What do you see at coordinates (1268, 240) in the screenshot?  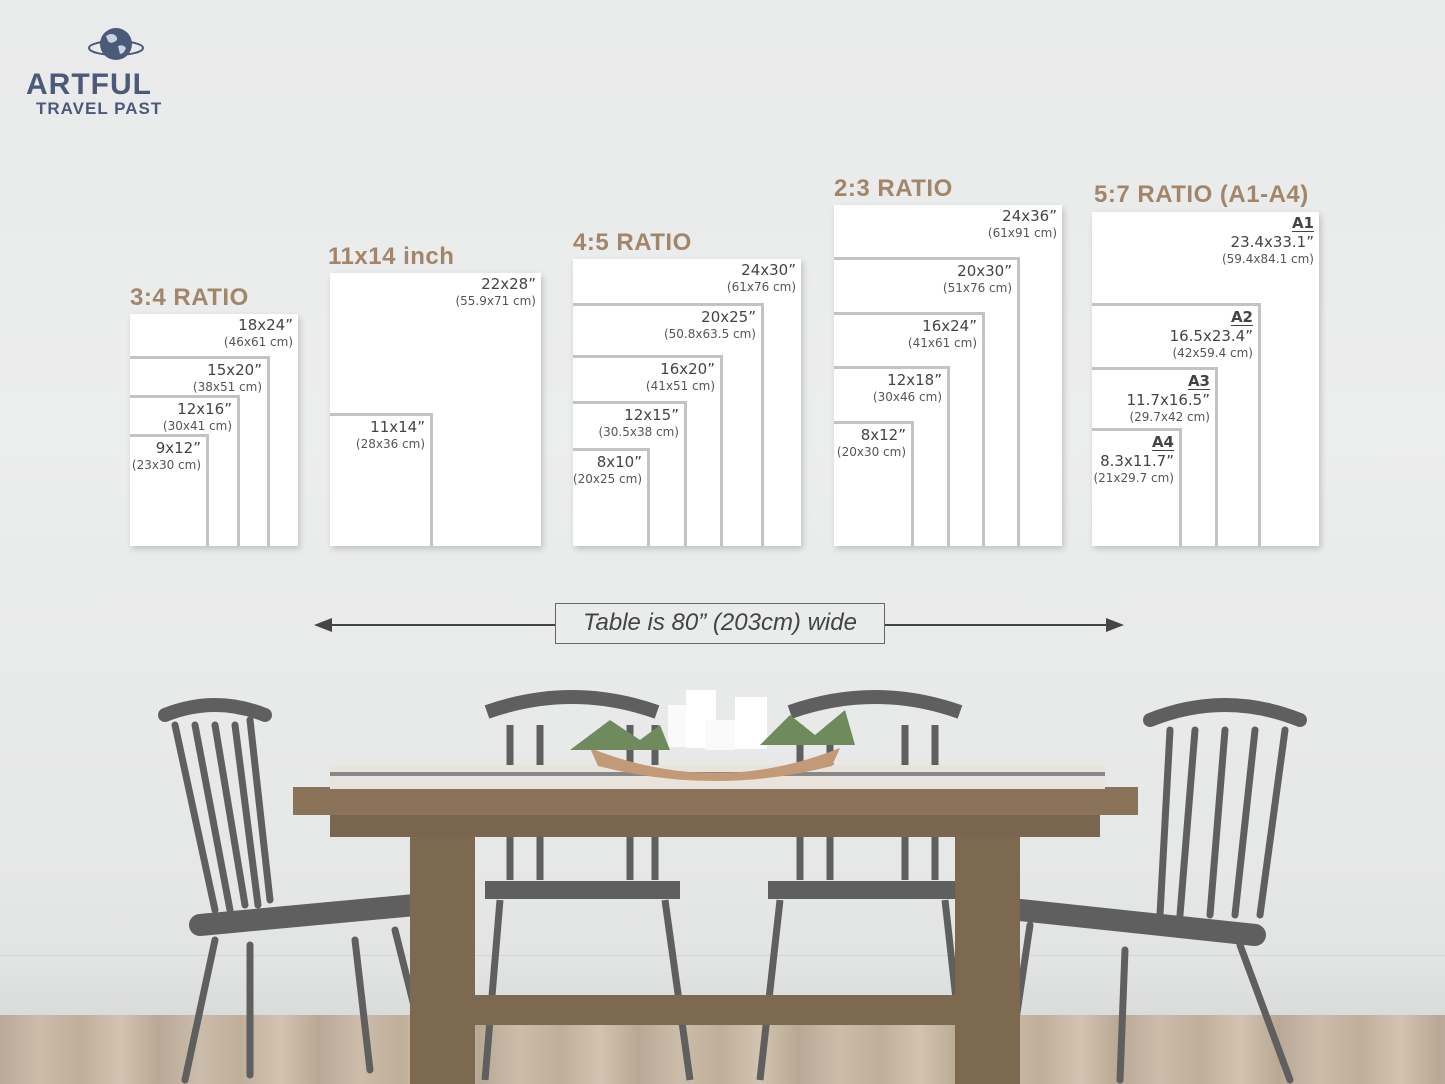 I see `size-label: A1 23.4x33.1” (59.4x84.1 cm)` at bounding box center [1268, 240].